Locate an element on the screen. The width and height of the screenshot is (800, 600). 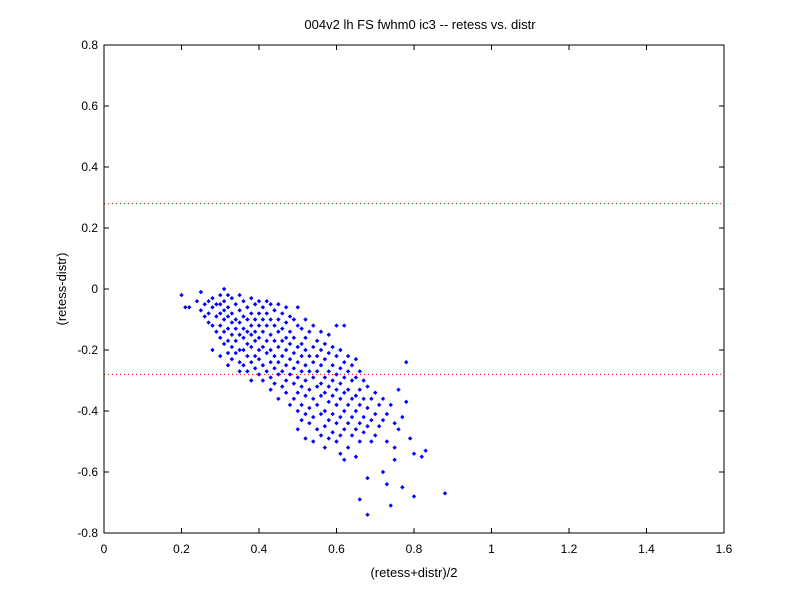
y-tick-label: -0.4 is located at coordinates (87, 411).